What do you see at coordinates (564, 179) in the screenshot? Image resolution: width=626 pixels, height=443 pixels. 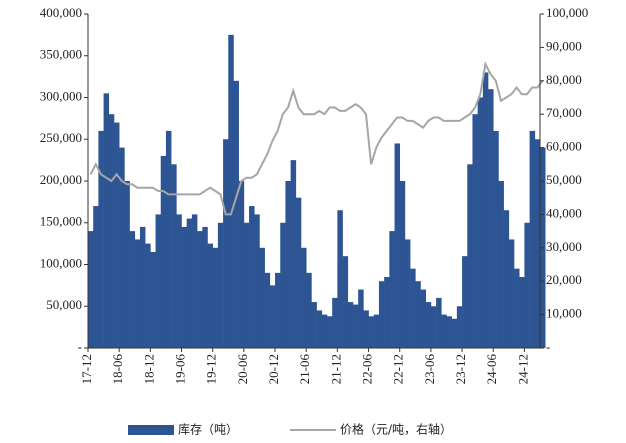 I see `y2-tick-label: 50,000` at bounding box center [564, 179].